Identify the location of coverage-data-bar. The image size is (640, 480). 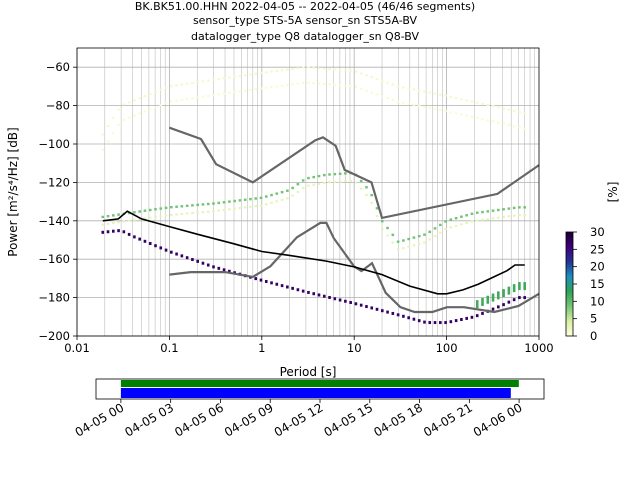
(319, 383).